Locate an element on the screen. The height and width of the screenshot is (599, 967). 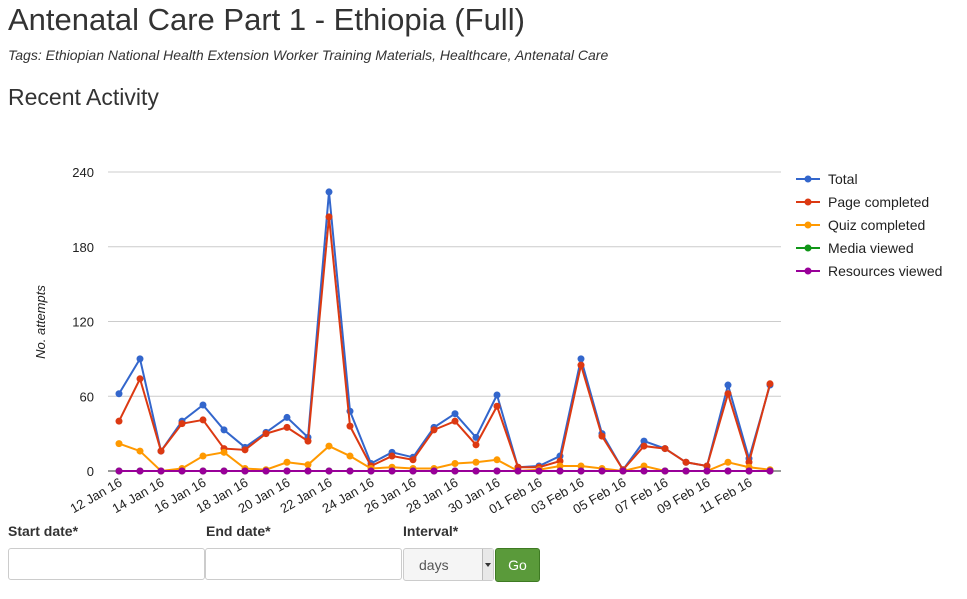
end-date-input is located at coordinates (303, 564).